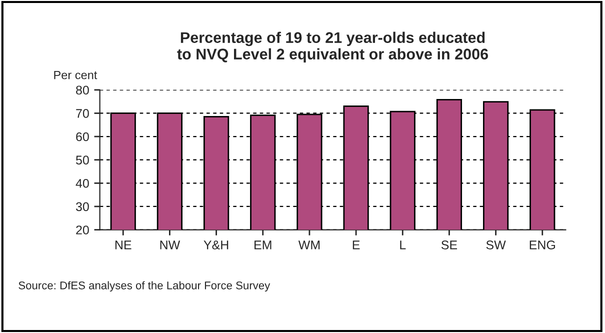  What do you see at coordinates (332, 47) in the screenshot?
I see `chart-title: Percentage of 19 to 21 year-olds educated to NVQ Level 2 equivalent or above in 2006` at bounding box center [332, 47].